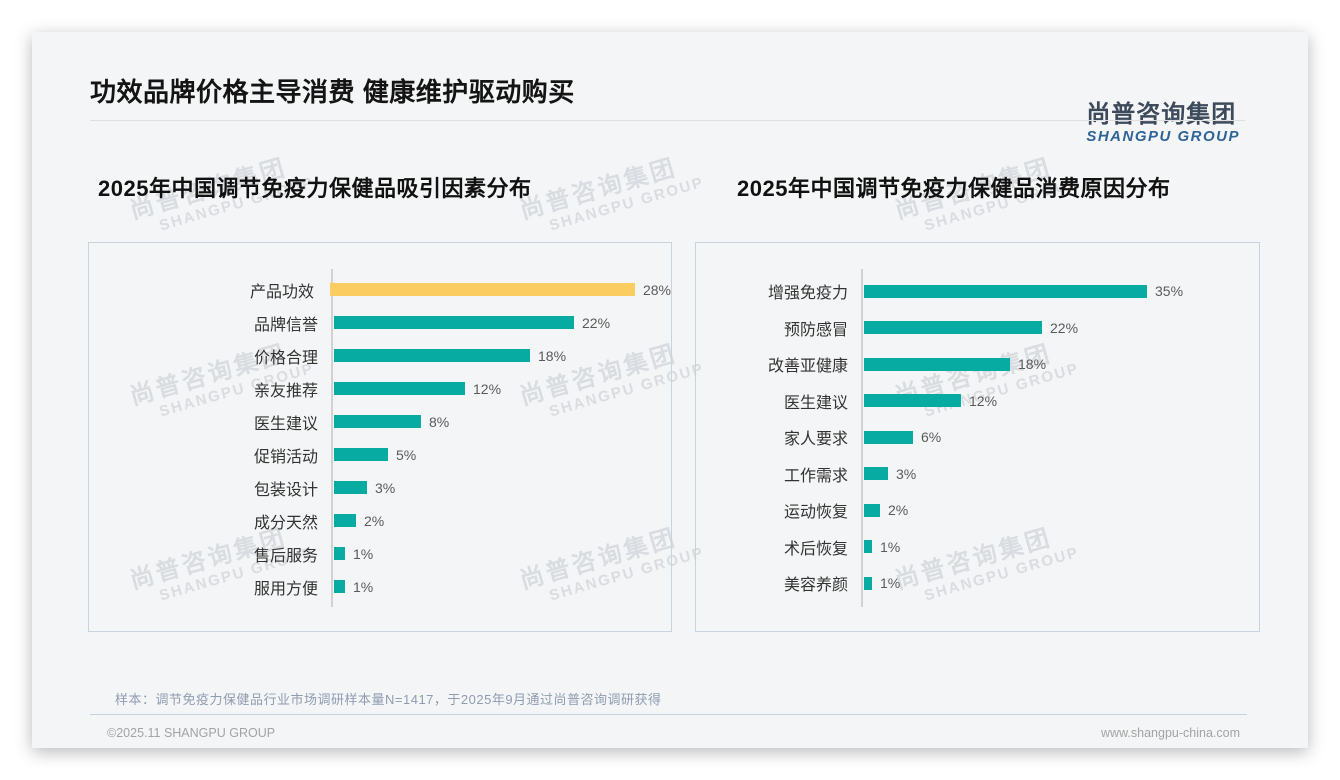 This screenshot has width=1340, height=780. I want to click on value-label: 28%, so click(656, 289).